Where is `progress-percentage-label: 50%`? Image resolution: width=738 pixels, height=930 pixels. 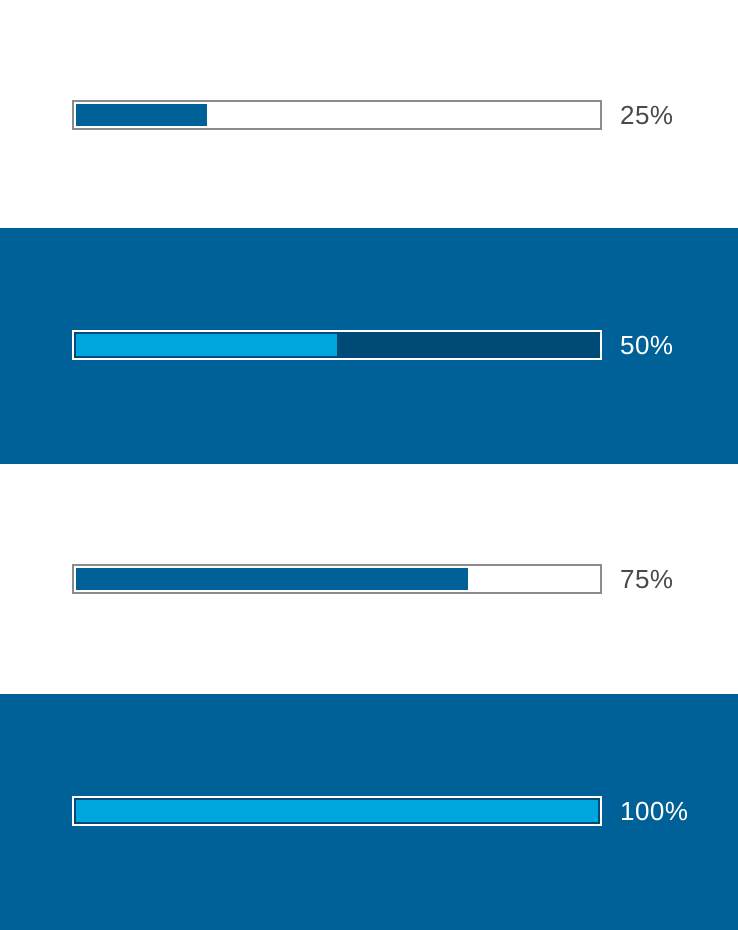
progress-percentage-label: 50% is located at coordinates (647, 345).